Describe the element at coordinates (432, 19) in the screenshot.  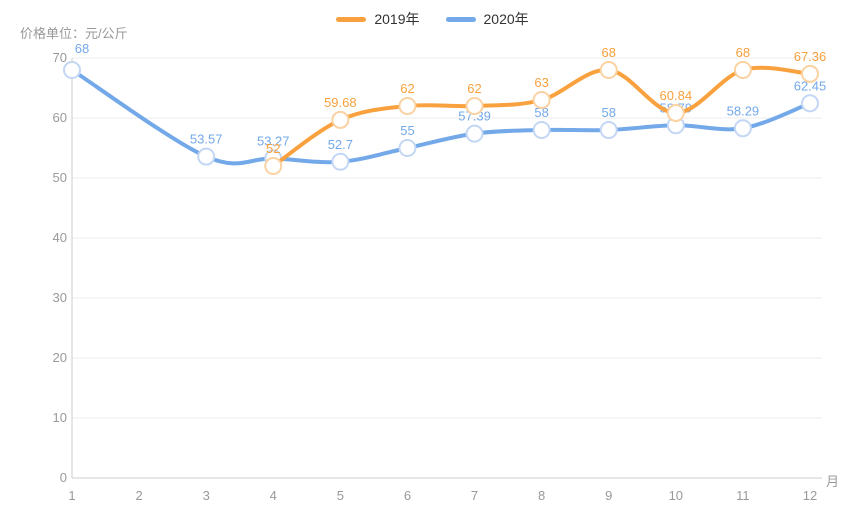
I see `legend: 2019年 2020年` at that location.